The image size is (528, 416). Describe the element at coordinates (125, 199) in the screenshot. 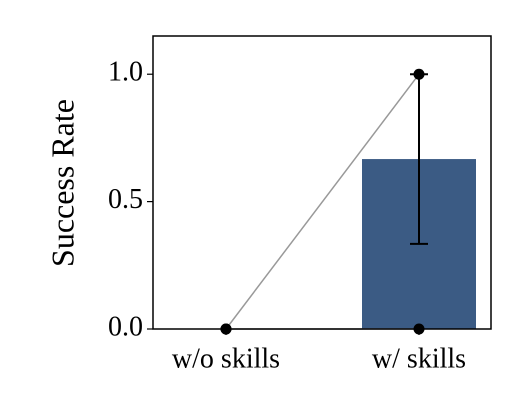

I see `y-tick-label: 0.5` at that location.